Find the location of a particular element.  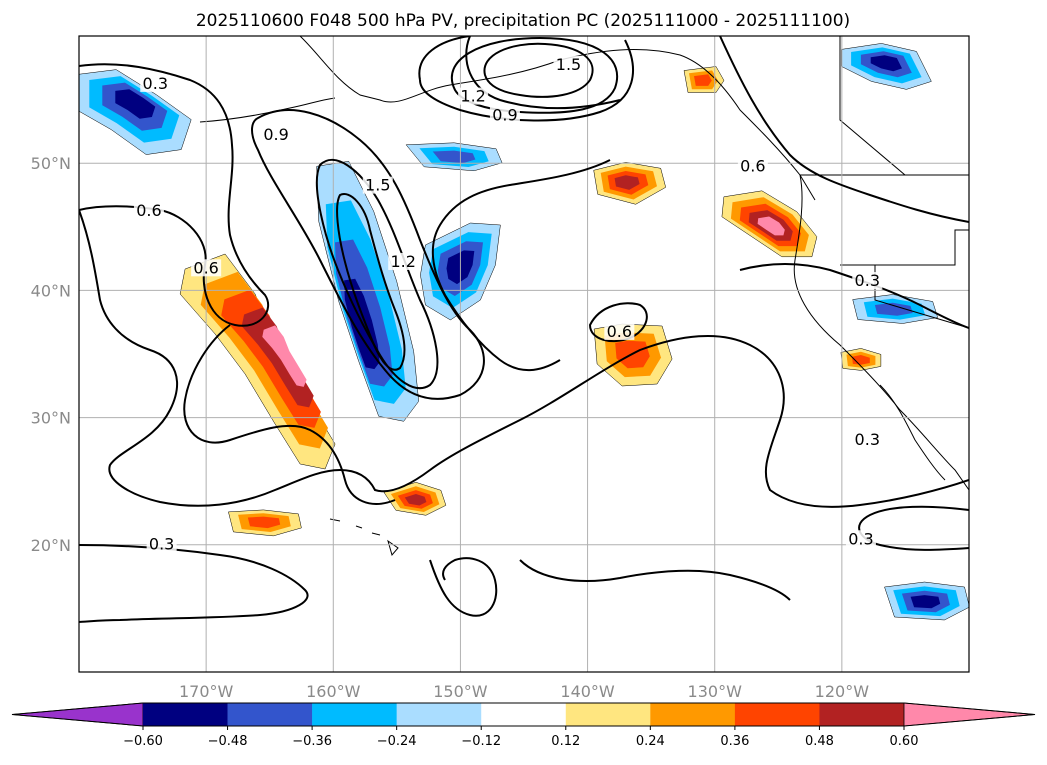

baja-peninsula is located at coordinates (912, 432).